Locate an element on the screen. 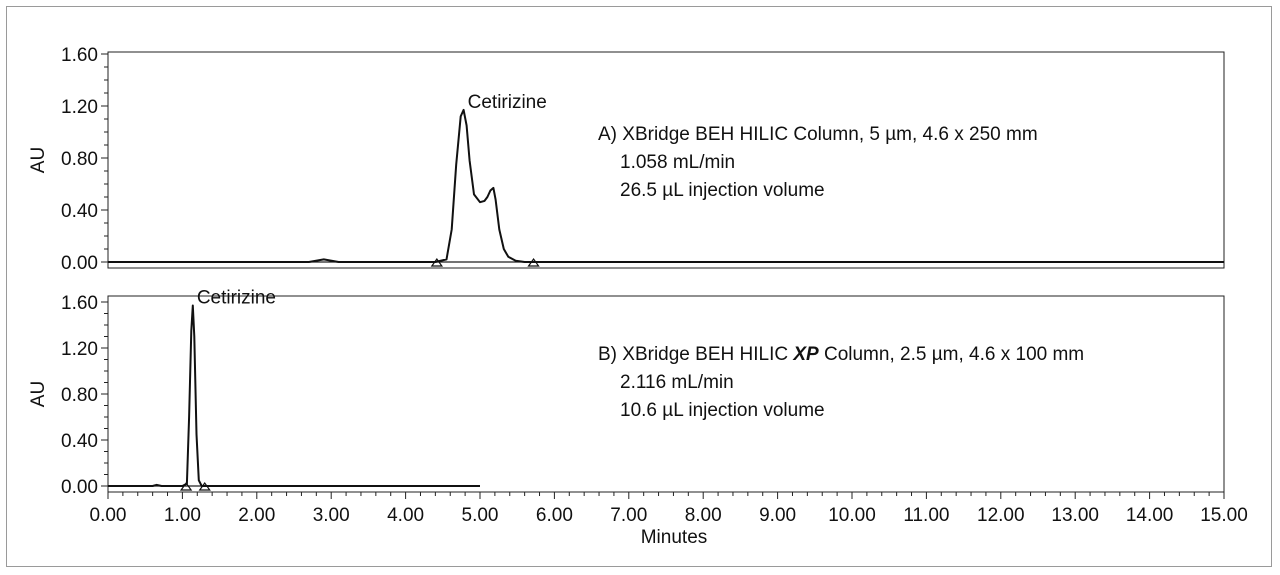  annotation-text: 1.058 mL/min is located at coordinates (677, 162).